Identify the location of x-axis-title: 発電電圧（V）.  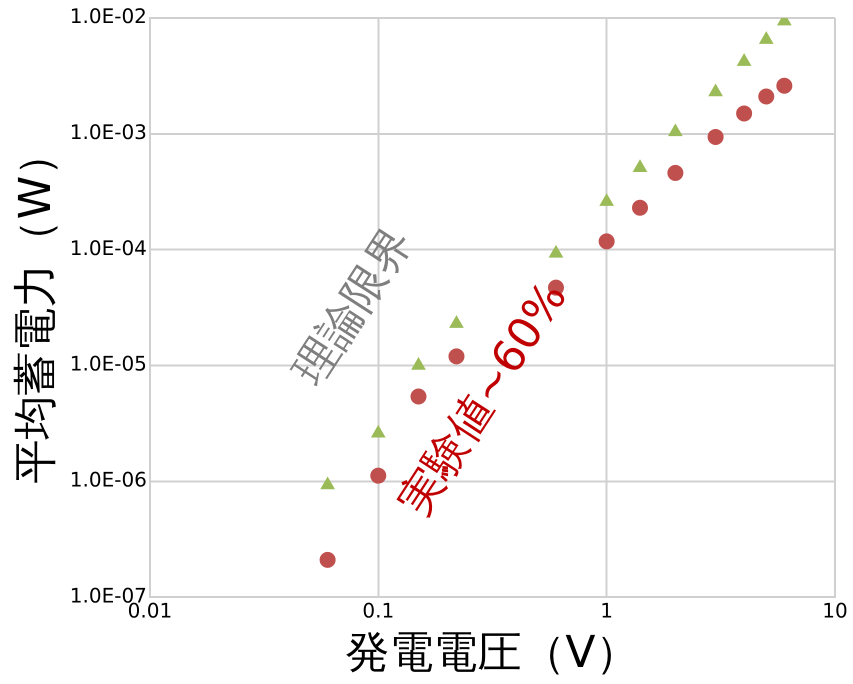
(492, 652).